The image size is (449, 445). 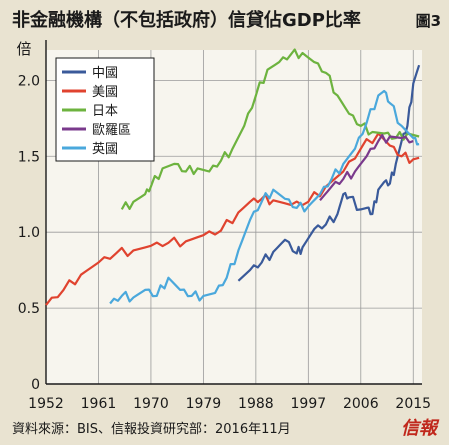 I want to click on y-tick-label: 0.5, so click(x=29, y=309).